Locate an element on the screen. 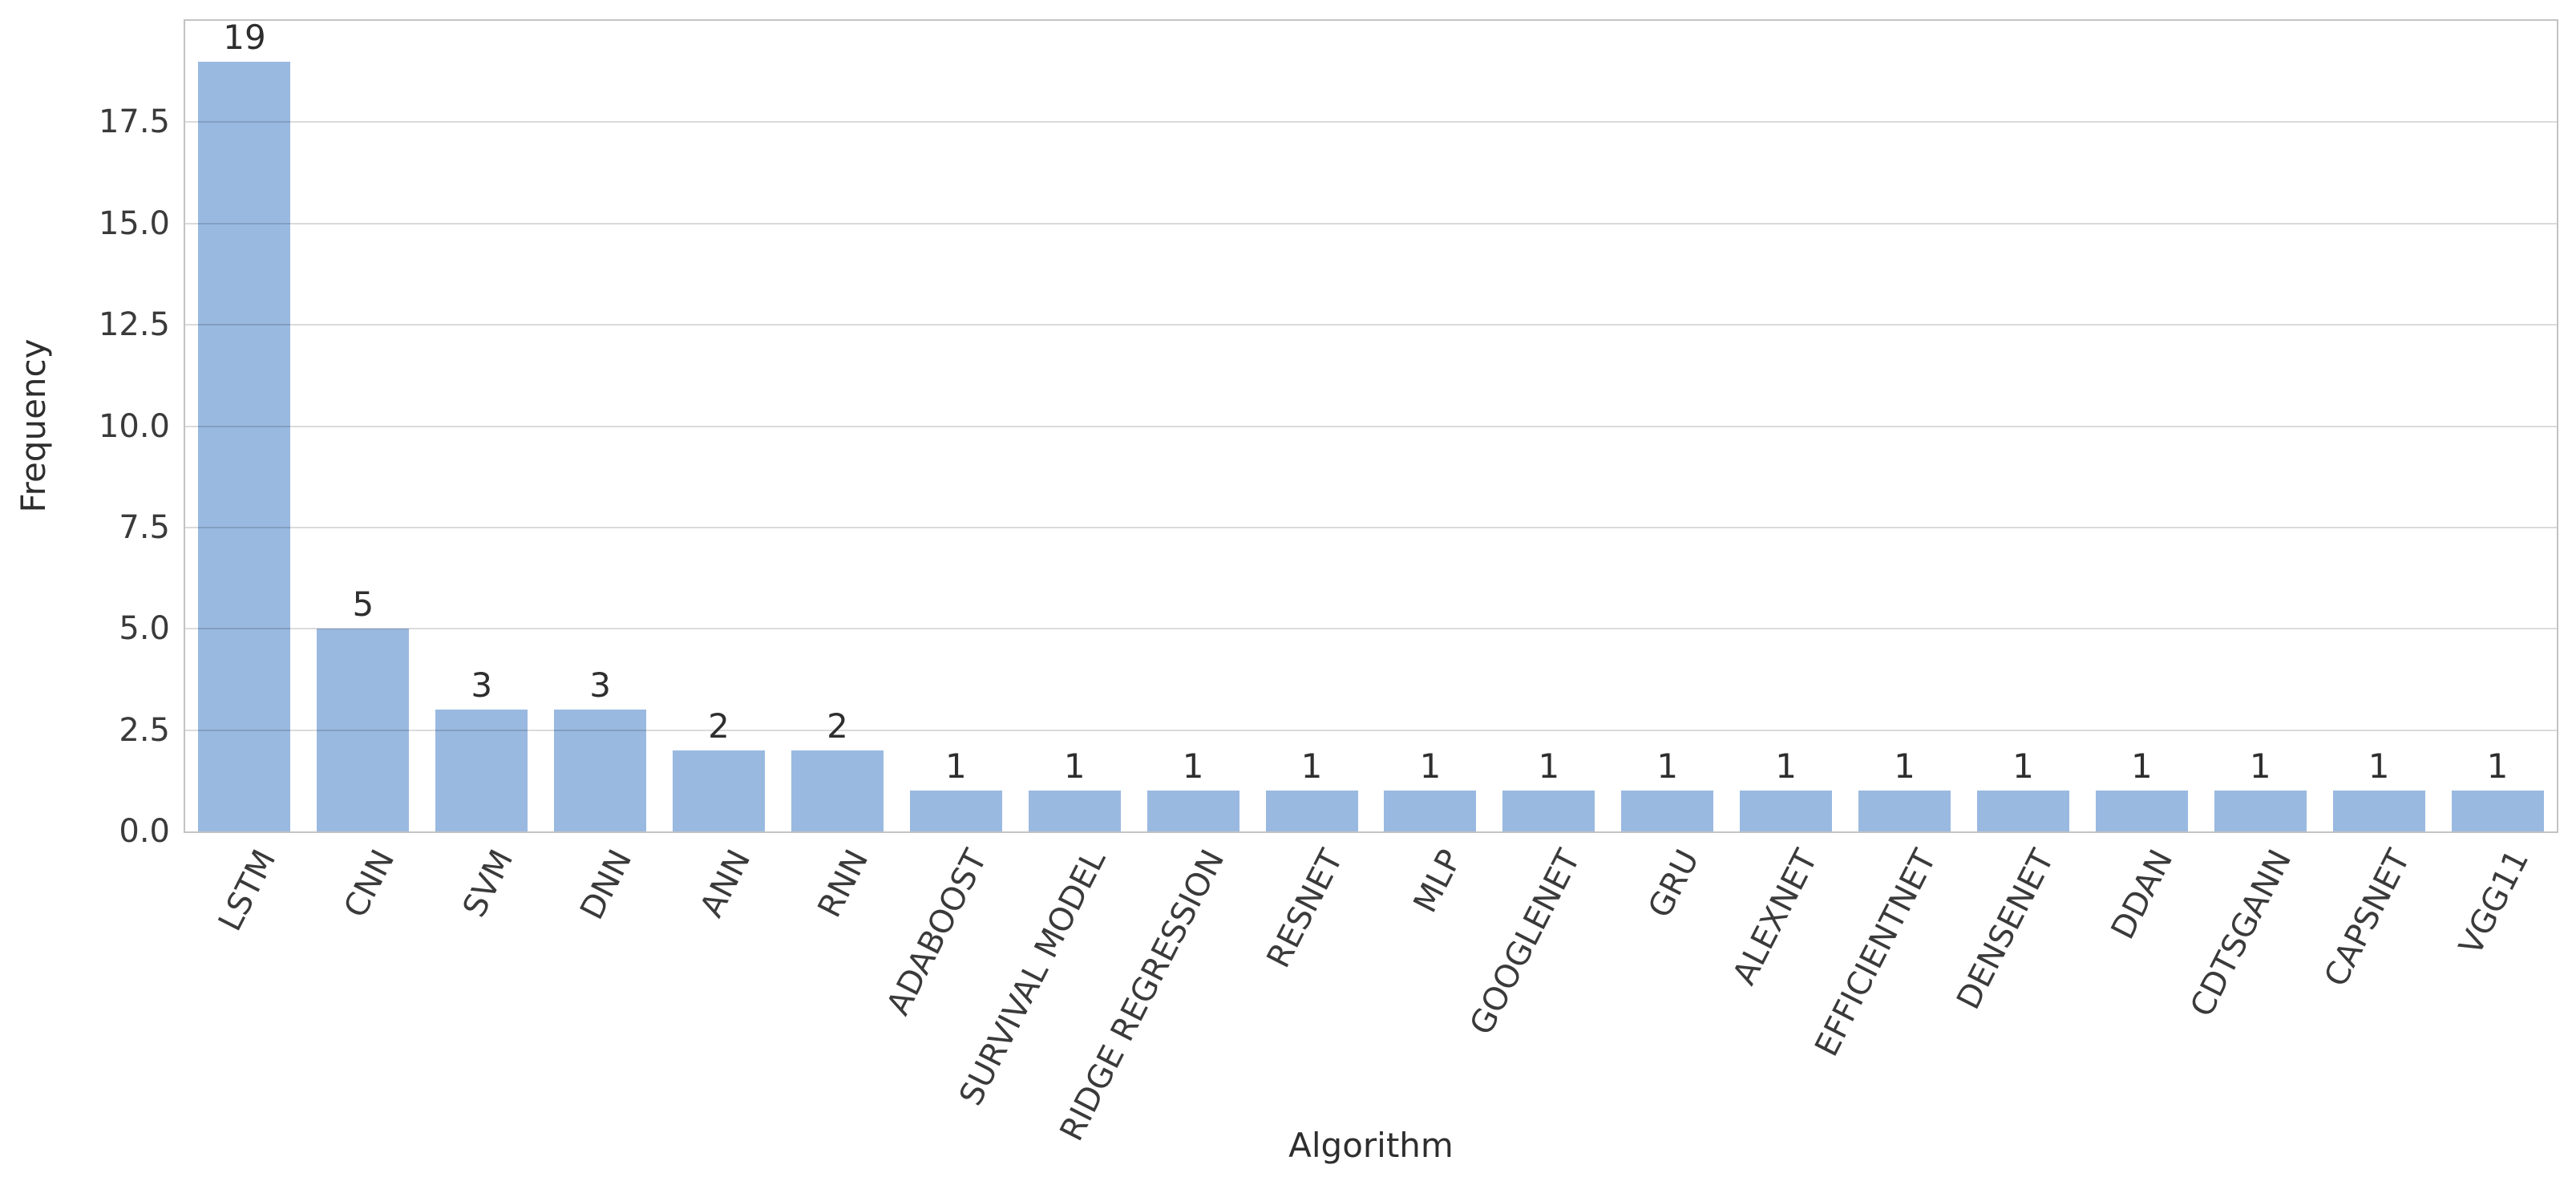 This screenshot has height=1181, width=2576. y-tick-label-5.0: 5.0 is located at coordinates (144, 629).